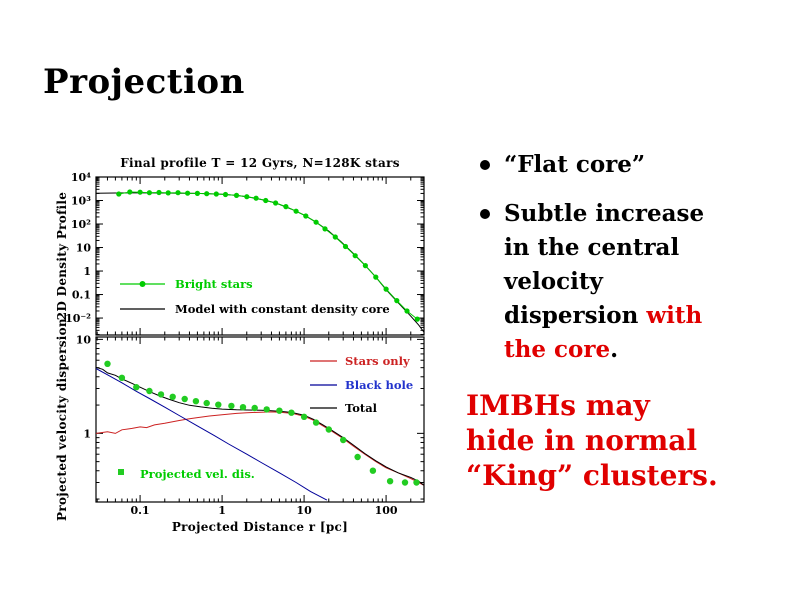 This screenshot has width=800, height=600. What do you see at coordinates (304, 510) in the screenshot?
I see `x-tick-label: 10` at bounding box center [304, 510].